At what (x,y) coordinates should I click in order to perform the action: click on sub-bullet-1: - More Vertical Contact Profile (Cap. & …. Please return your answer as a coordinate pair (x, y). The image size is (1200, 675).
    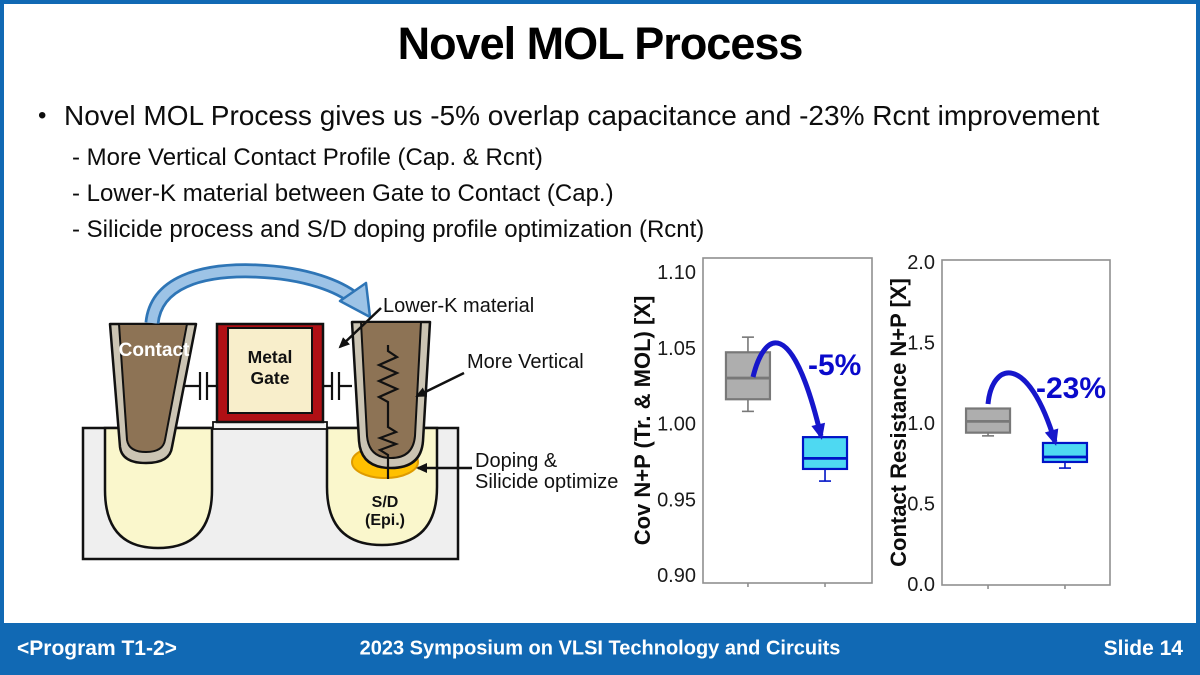
    Looking at the image, I should click on (307, 157).